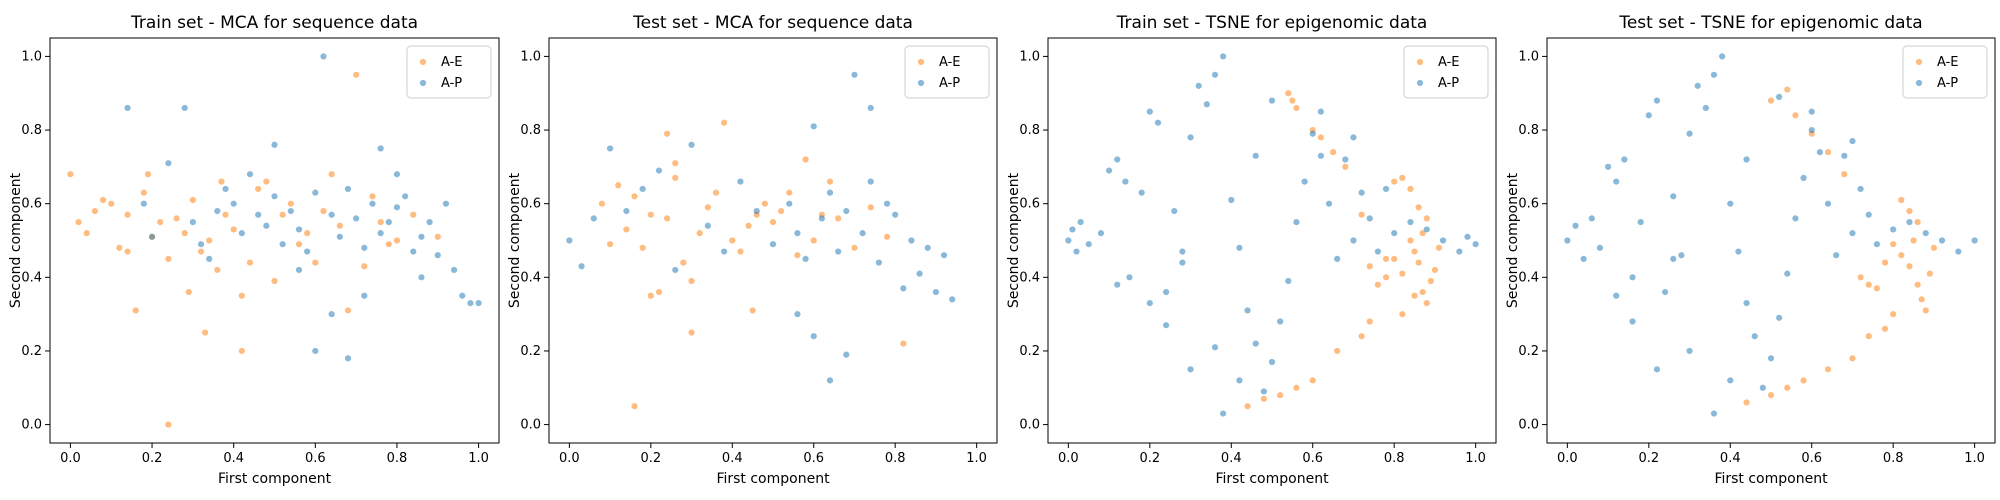 Image resolution: width=2000 pixels, height=500 pixels. Describe the element at coordinates (1149, 458) in the screenshot. I see `x-tick-label: 0.2` at that location.